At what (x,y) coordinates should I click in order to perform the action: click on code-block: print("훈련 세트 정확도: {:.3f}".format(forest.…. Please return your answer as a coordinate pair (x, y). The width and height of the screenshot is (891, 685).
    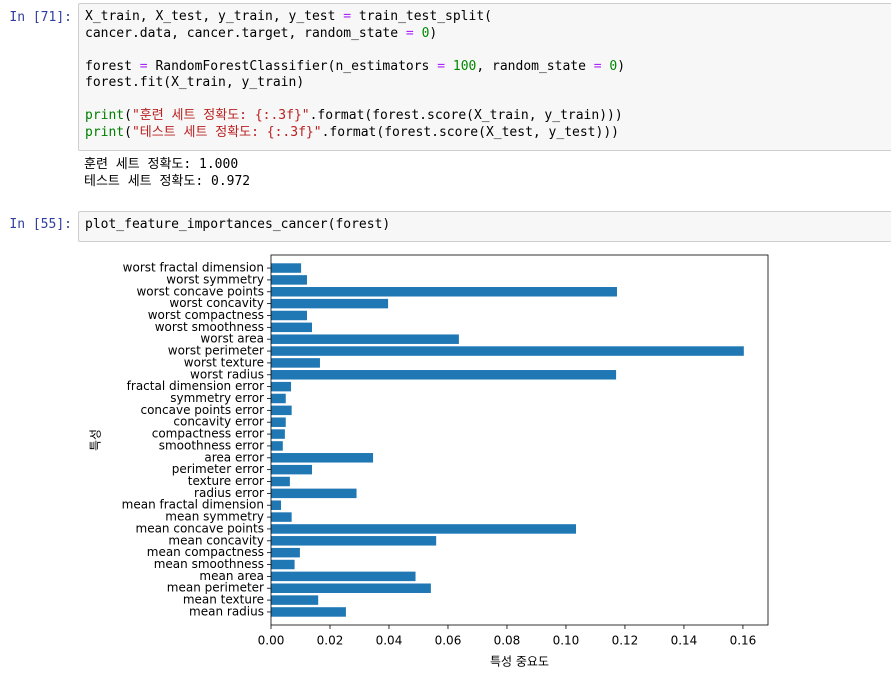
    Looking at the image, I should click on (485, 124).